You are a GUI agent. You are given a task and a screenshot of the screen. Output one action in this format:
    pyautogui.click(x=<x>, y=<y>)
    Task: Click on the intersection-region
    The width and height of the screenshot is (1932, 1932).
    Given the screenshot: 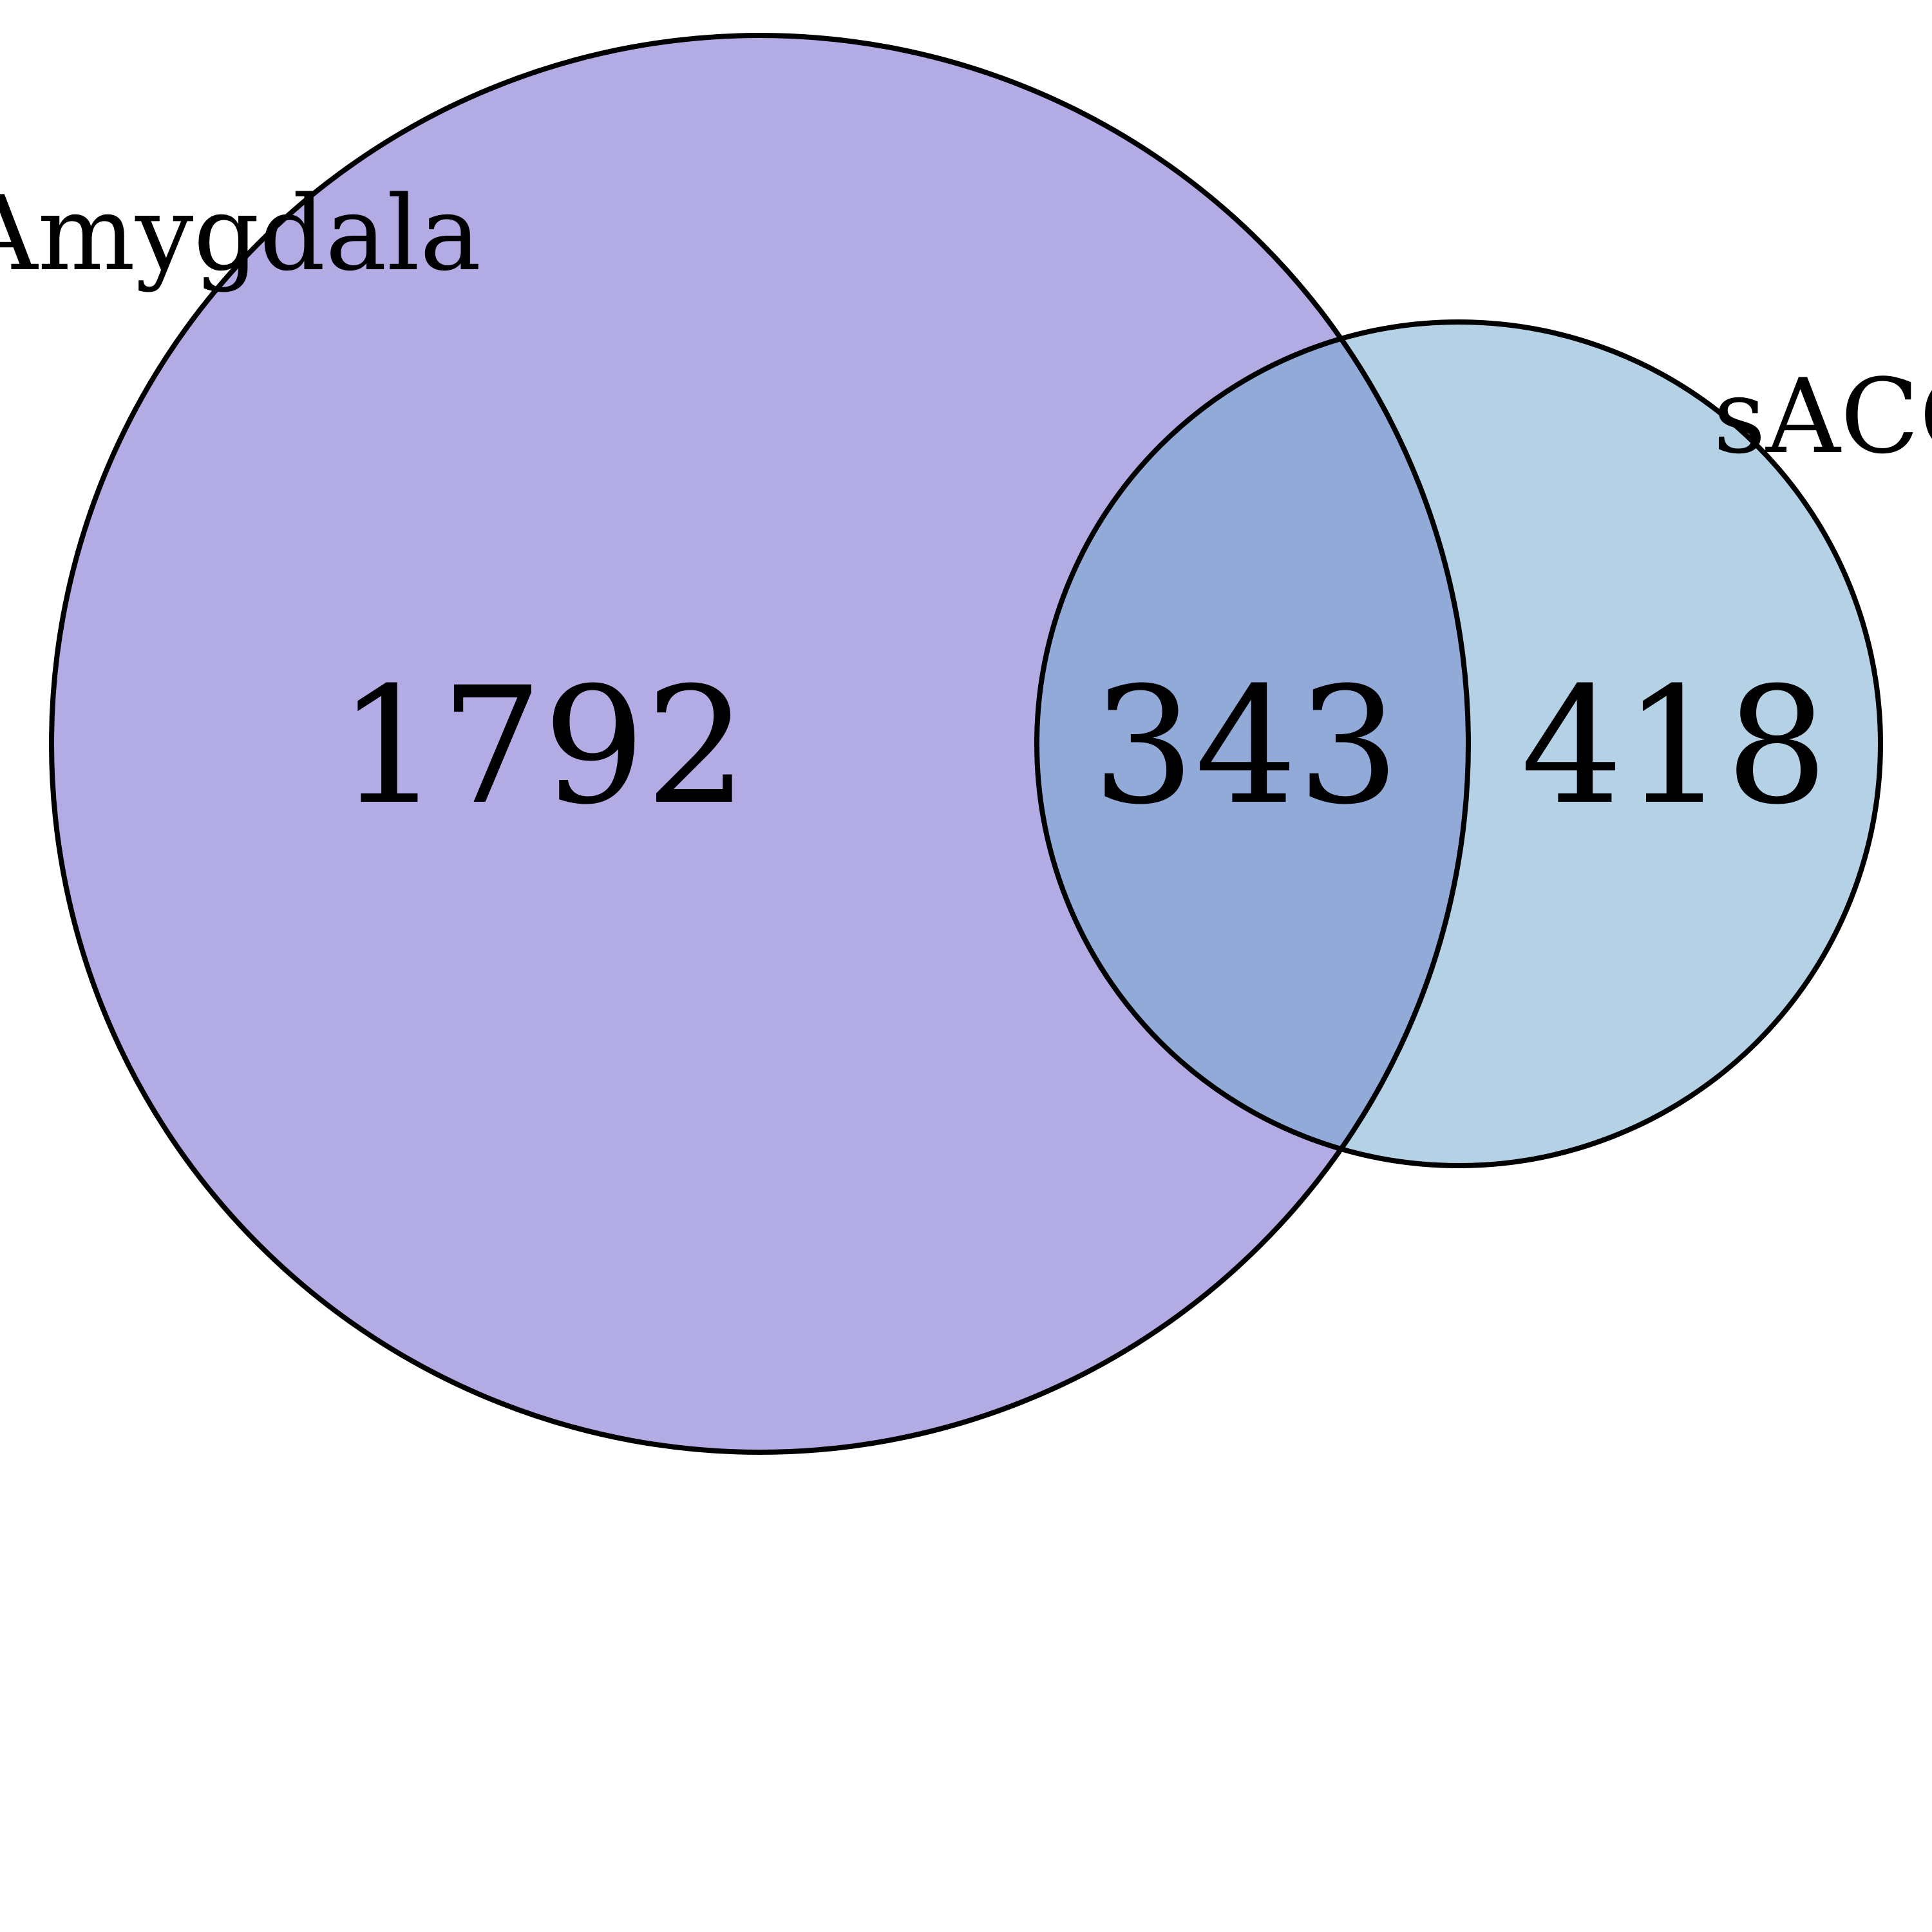 What is the action you would take?
    pyautogui.click(x=1253, y=744)
    